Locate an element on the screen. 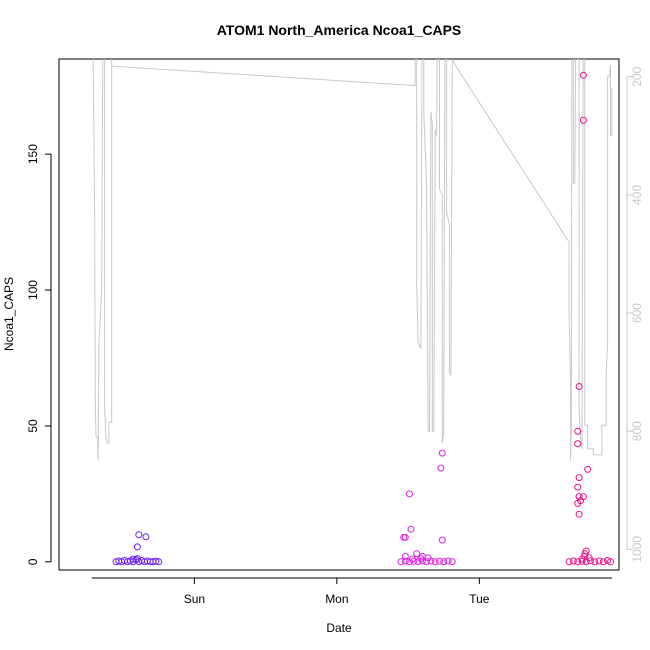 The width and height of the screenshot is (650, 650). right-tick-label: 1000 is located at coordinates (637, 549).